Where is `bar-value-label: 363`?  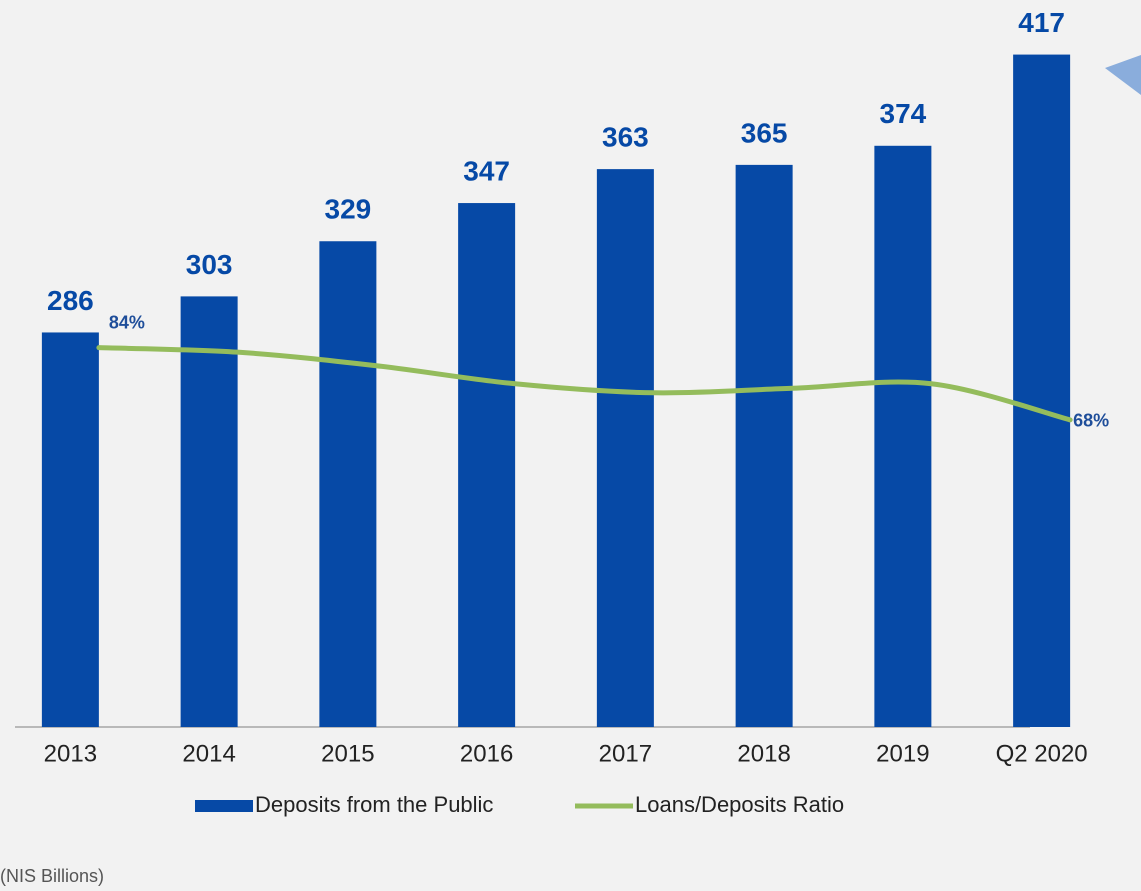 bar-value-label: 363 is located at coordinates (625, 137).